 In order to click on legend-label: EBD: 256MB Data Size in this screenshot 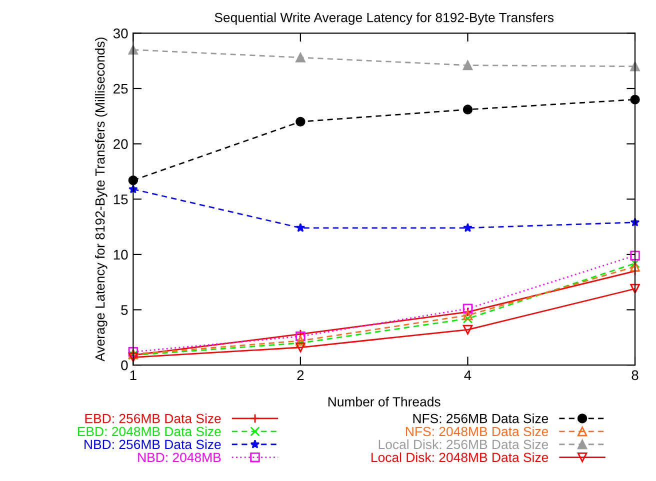, I will do `click(153, 419)`.